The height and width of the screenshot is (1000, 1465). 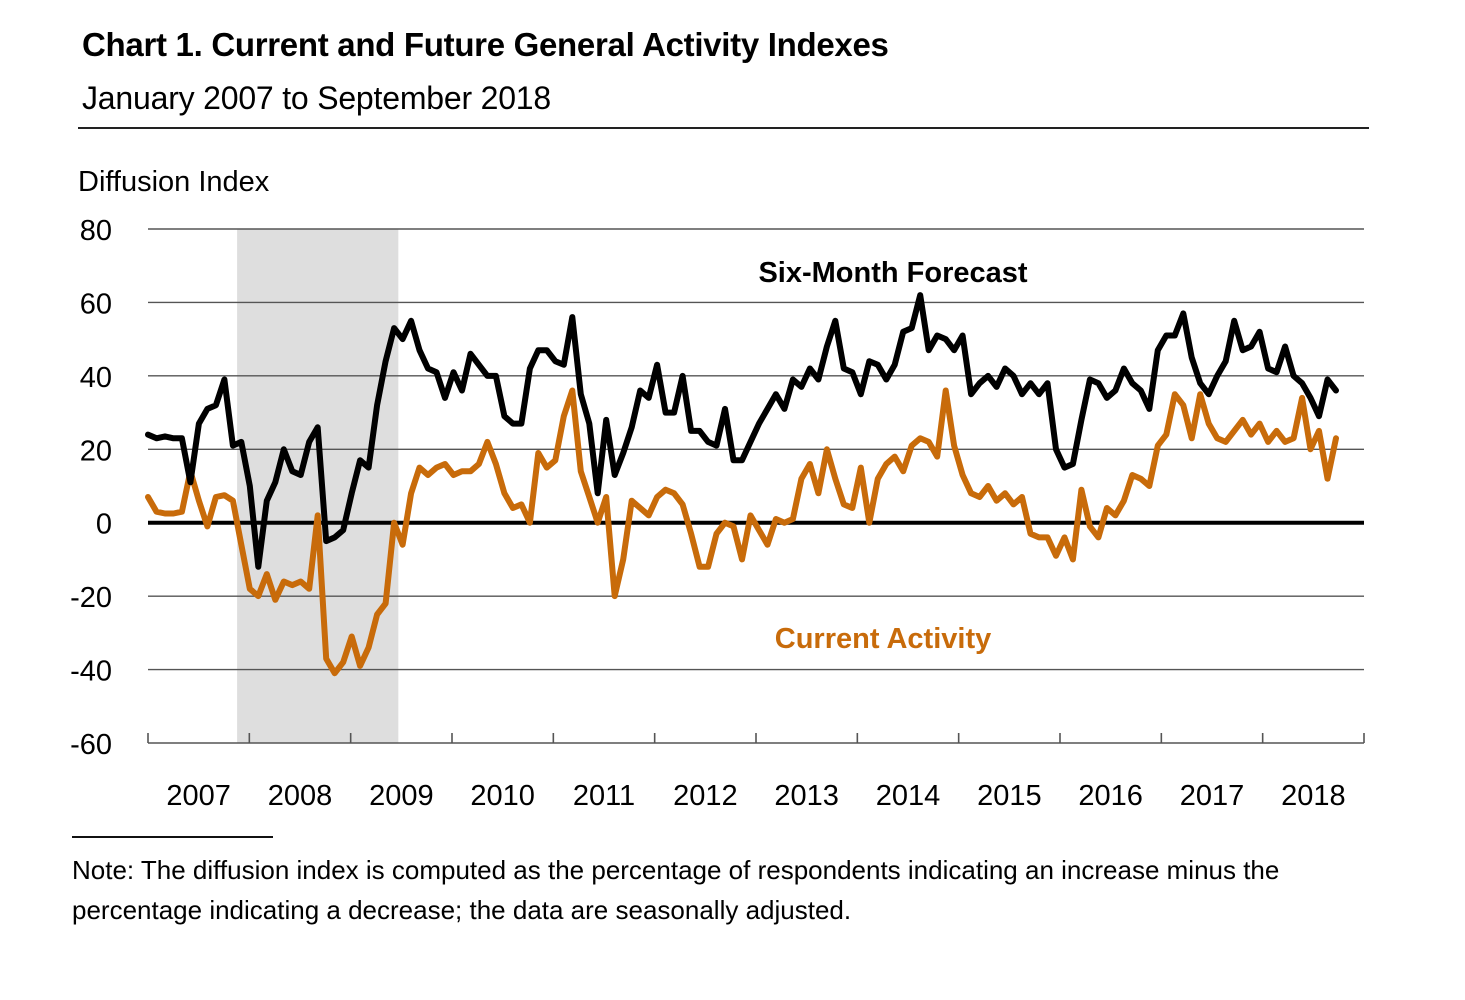 What do you see at coordinates (96, 378) in the screenshot?
I see `y-tick-label: 40` at bounding box center [96, 378].